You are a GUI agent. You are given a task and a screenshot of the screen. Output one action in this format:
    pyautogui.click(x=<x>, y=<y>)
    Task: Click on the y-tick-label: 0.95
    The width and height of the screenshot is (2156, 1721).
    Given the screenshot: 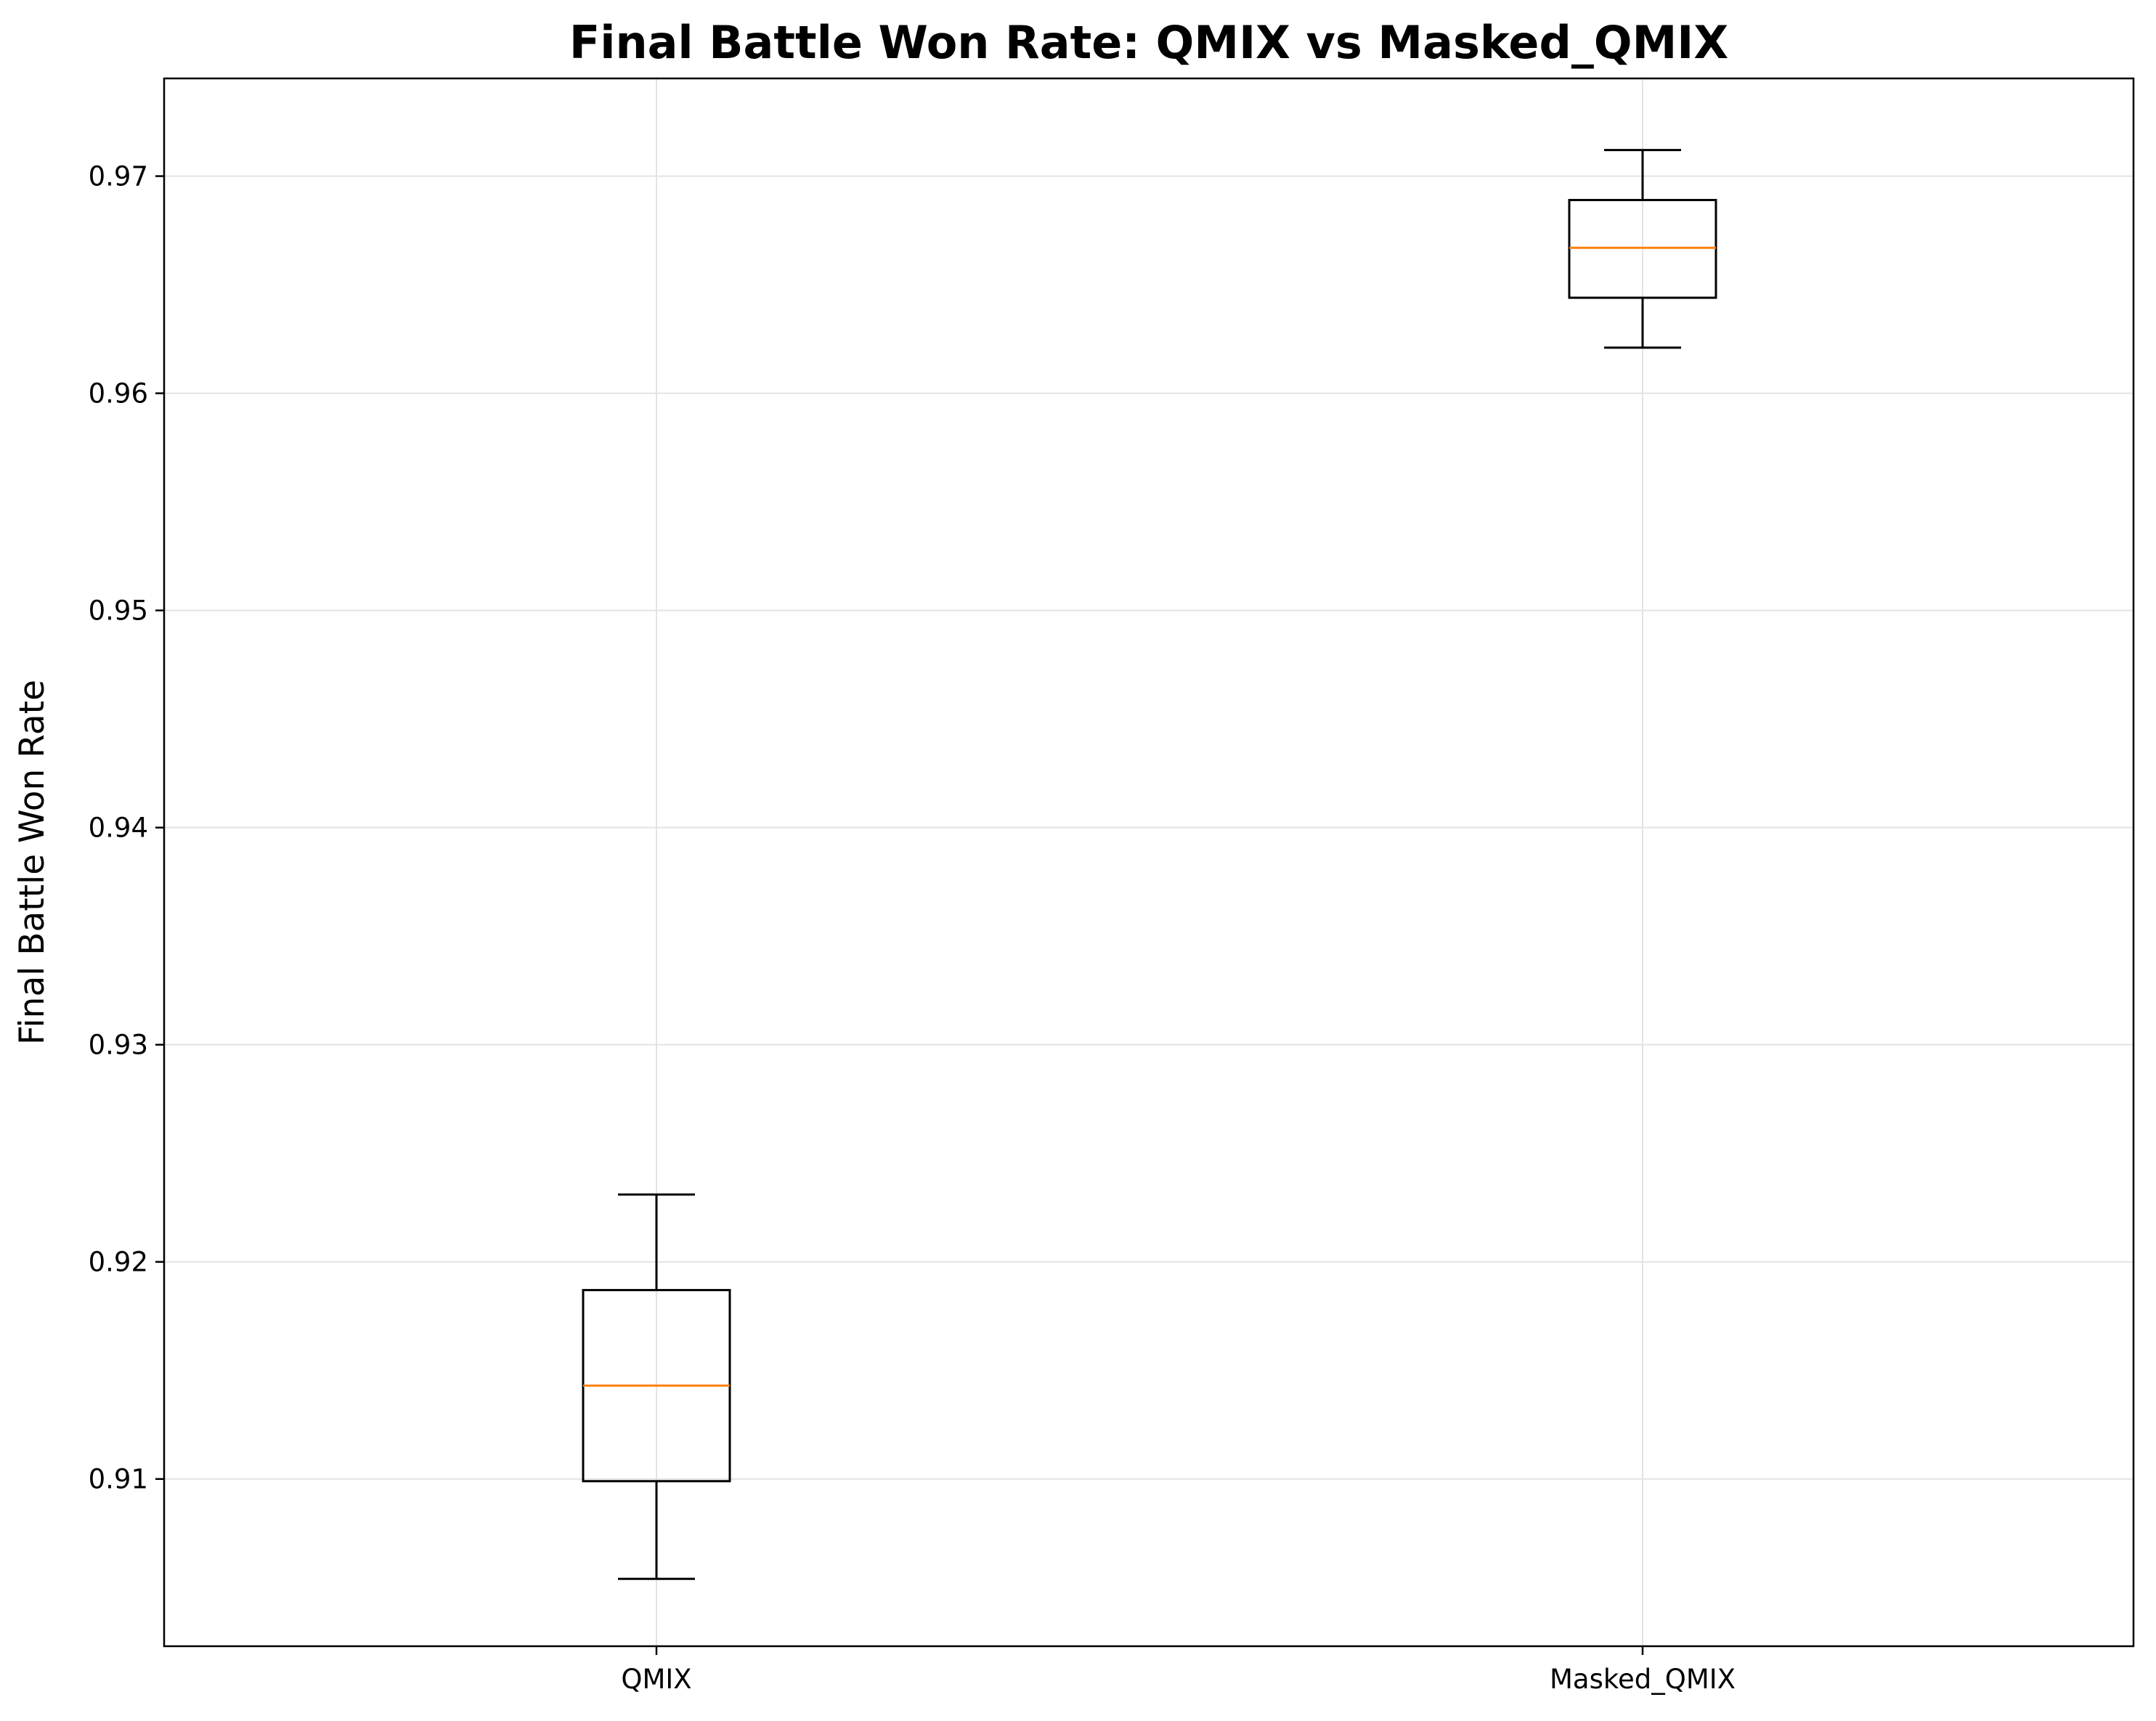 What is the action you would take?
    pyautogui.click(x=118, y=611)
    